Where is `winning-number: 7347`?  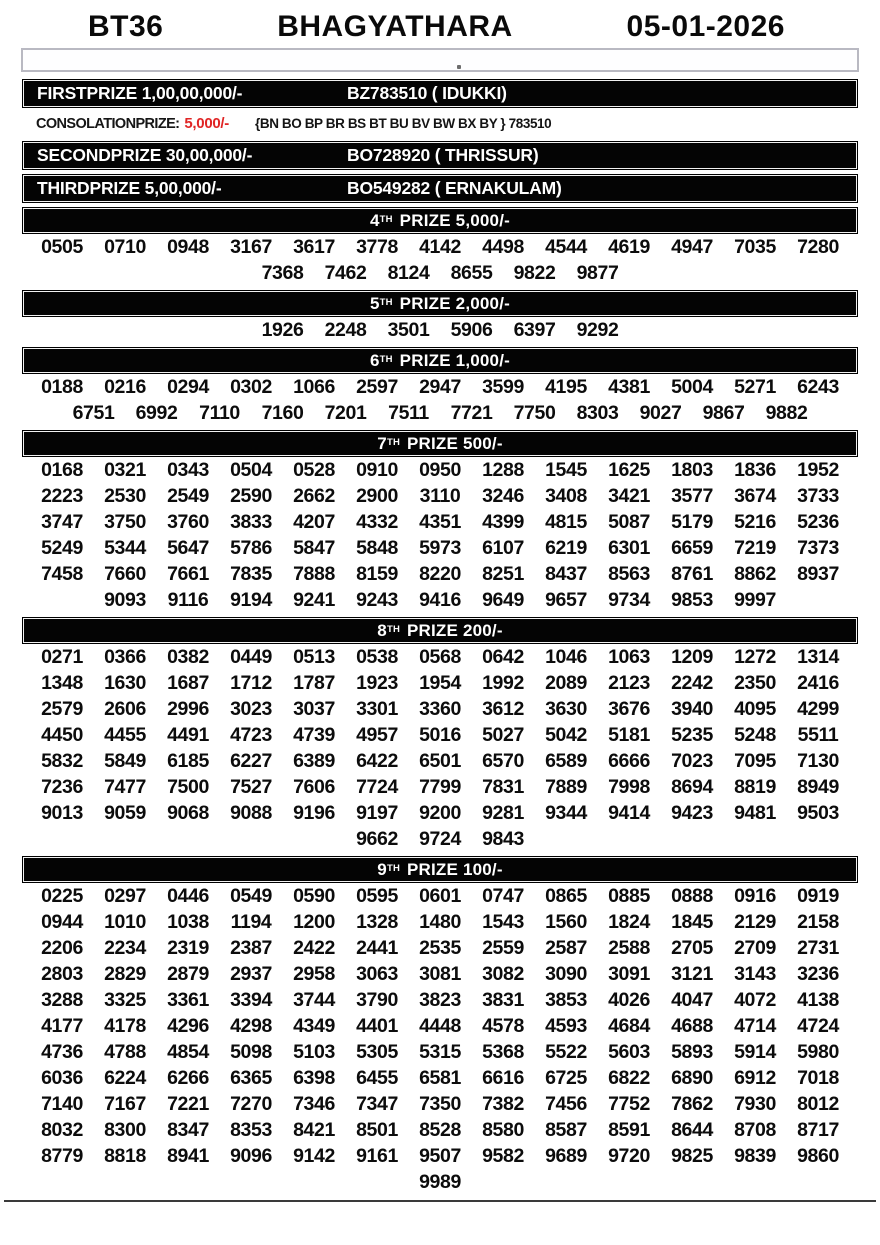 winning-number: 7347 is located at coordinates (377, 1103).